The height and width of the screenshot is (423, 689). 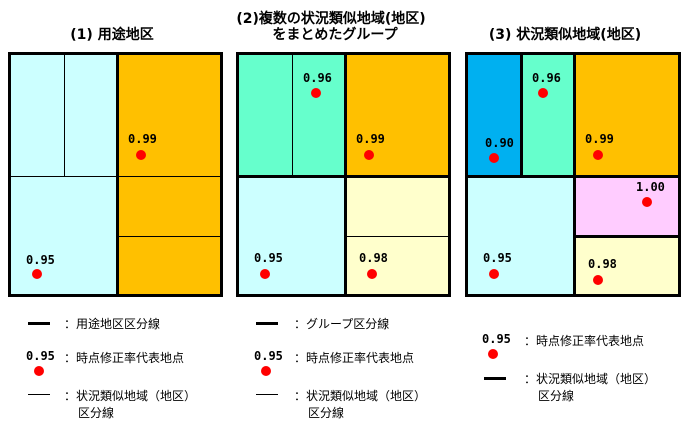 I want to click on panel3-area-lower-left, so click(x=521, y=235).